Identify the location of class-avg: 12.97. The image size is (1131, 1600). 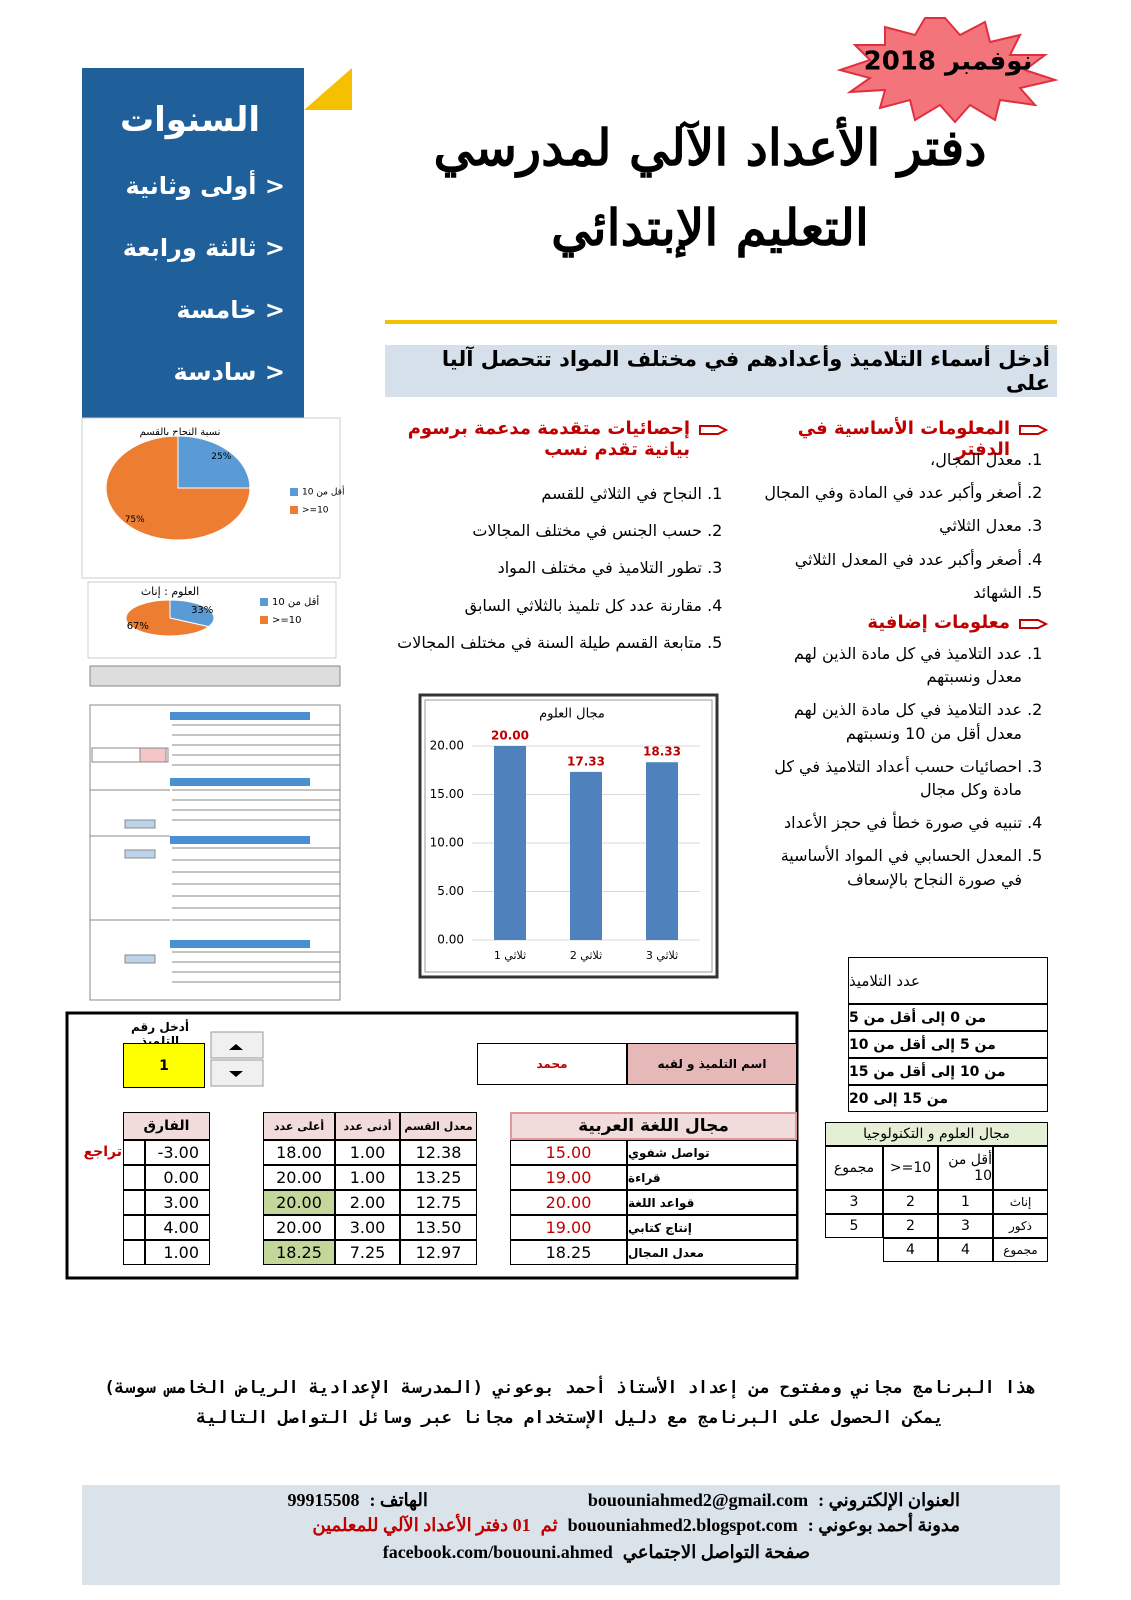
(438, 1252).